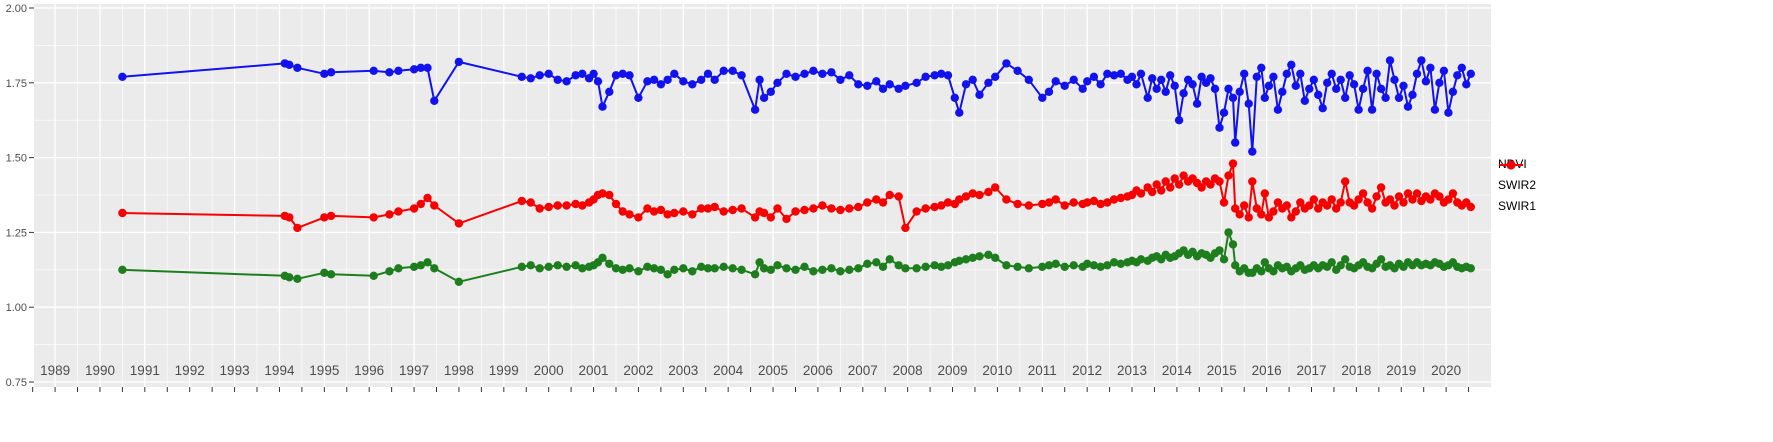  Describe the element at coordinates (773, 370) in the screenshot. I see `x-tick-label: 2005` at that location.